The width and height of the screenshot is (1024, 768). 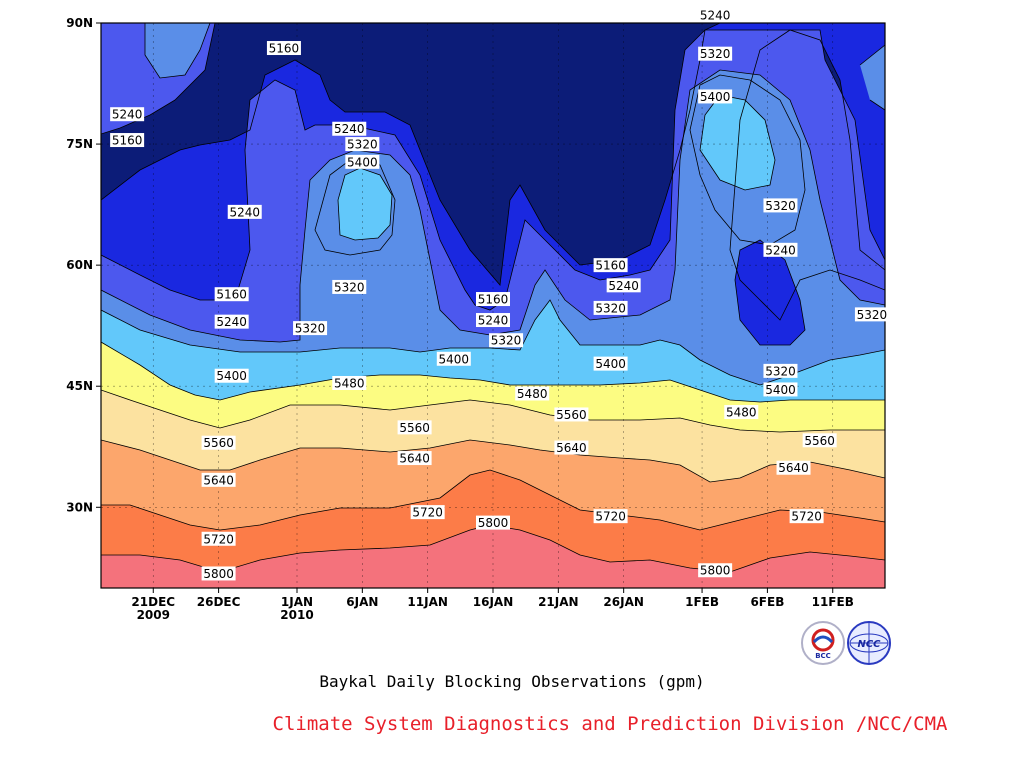 What do you see at coordinates (297, 602) in the screenshot?
I see `x-tick-label: 1JAN` at bounding box center [297, 602].